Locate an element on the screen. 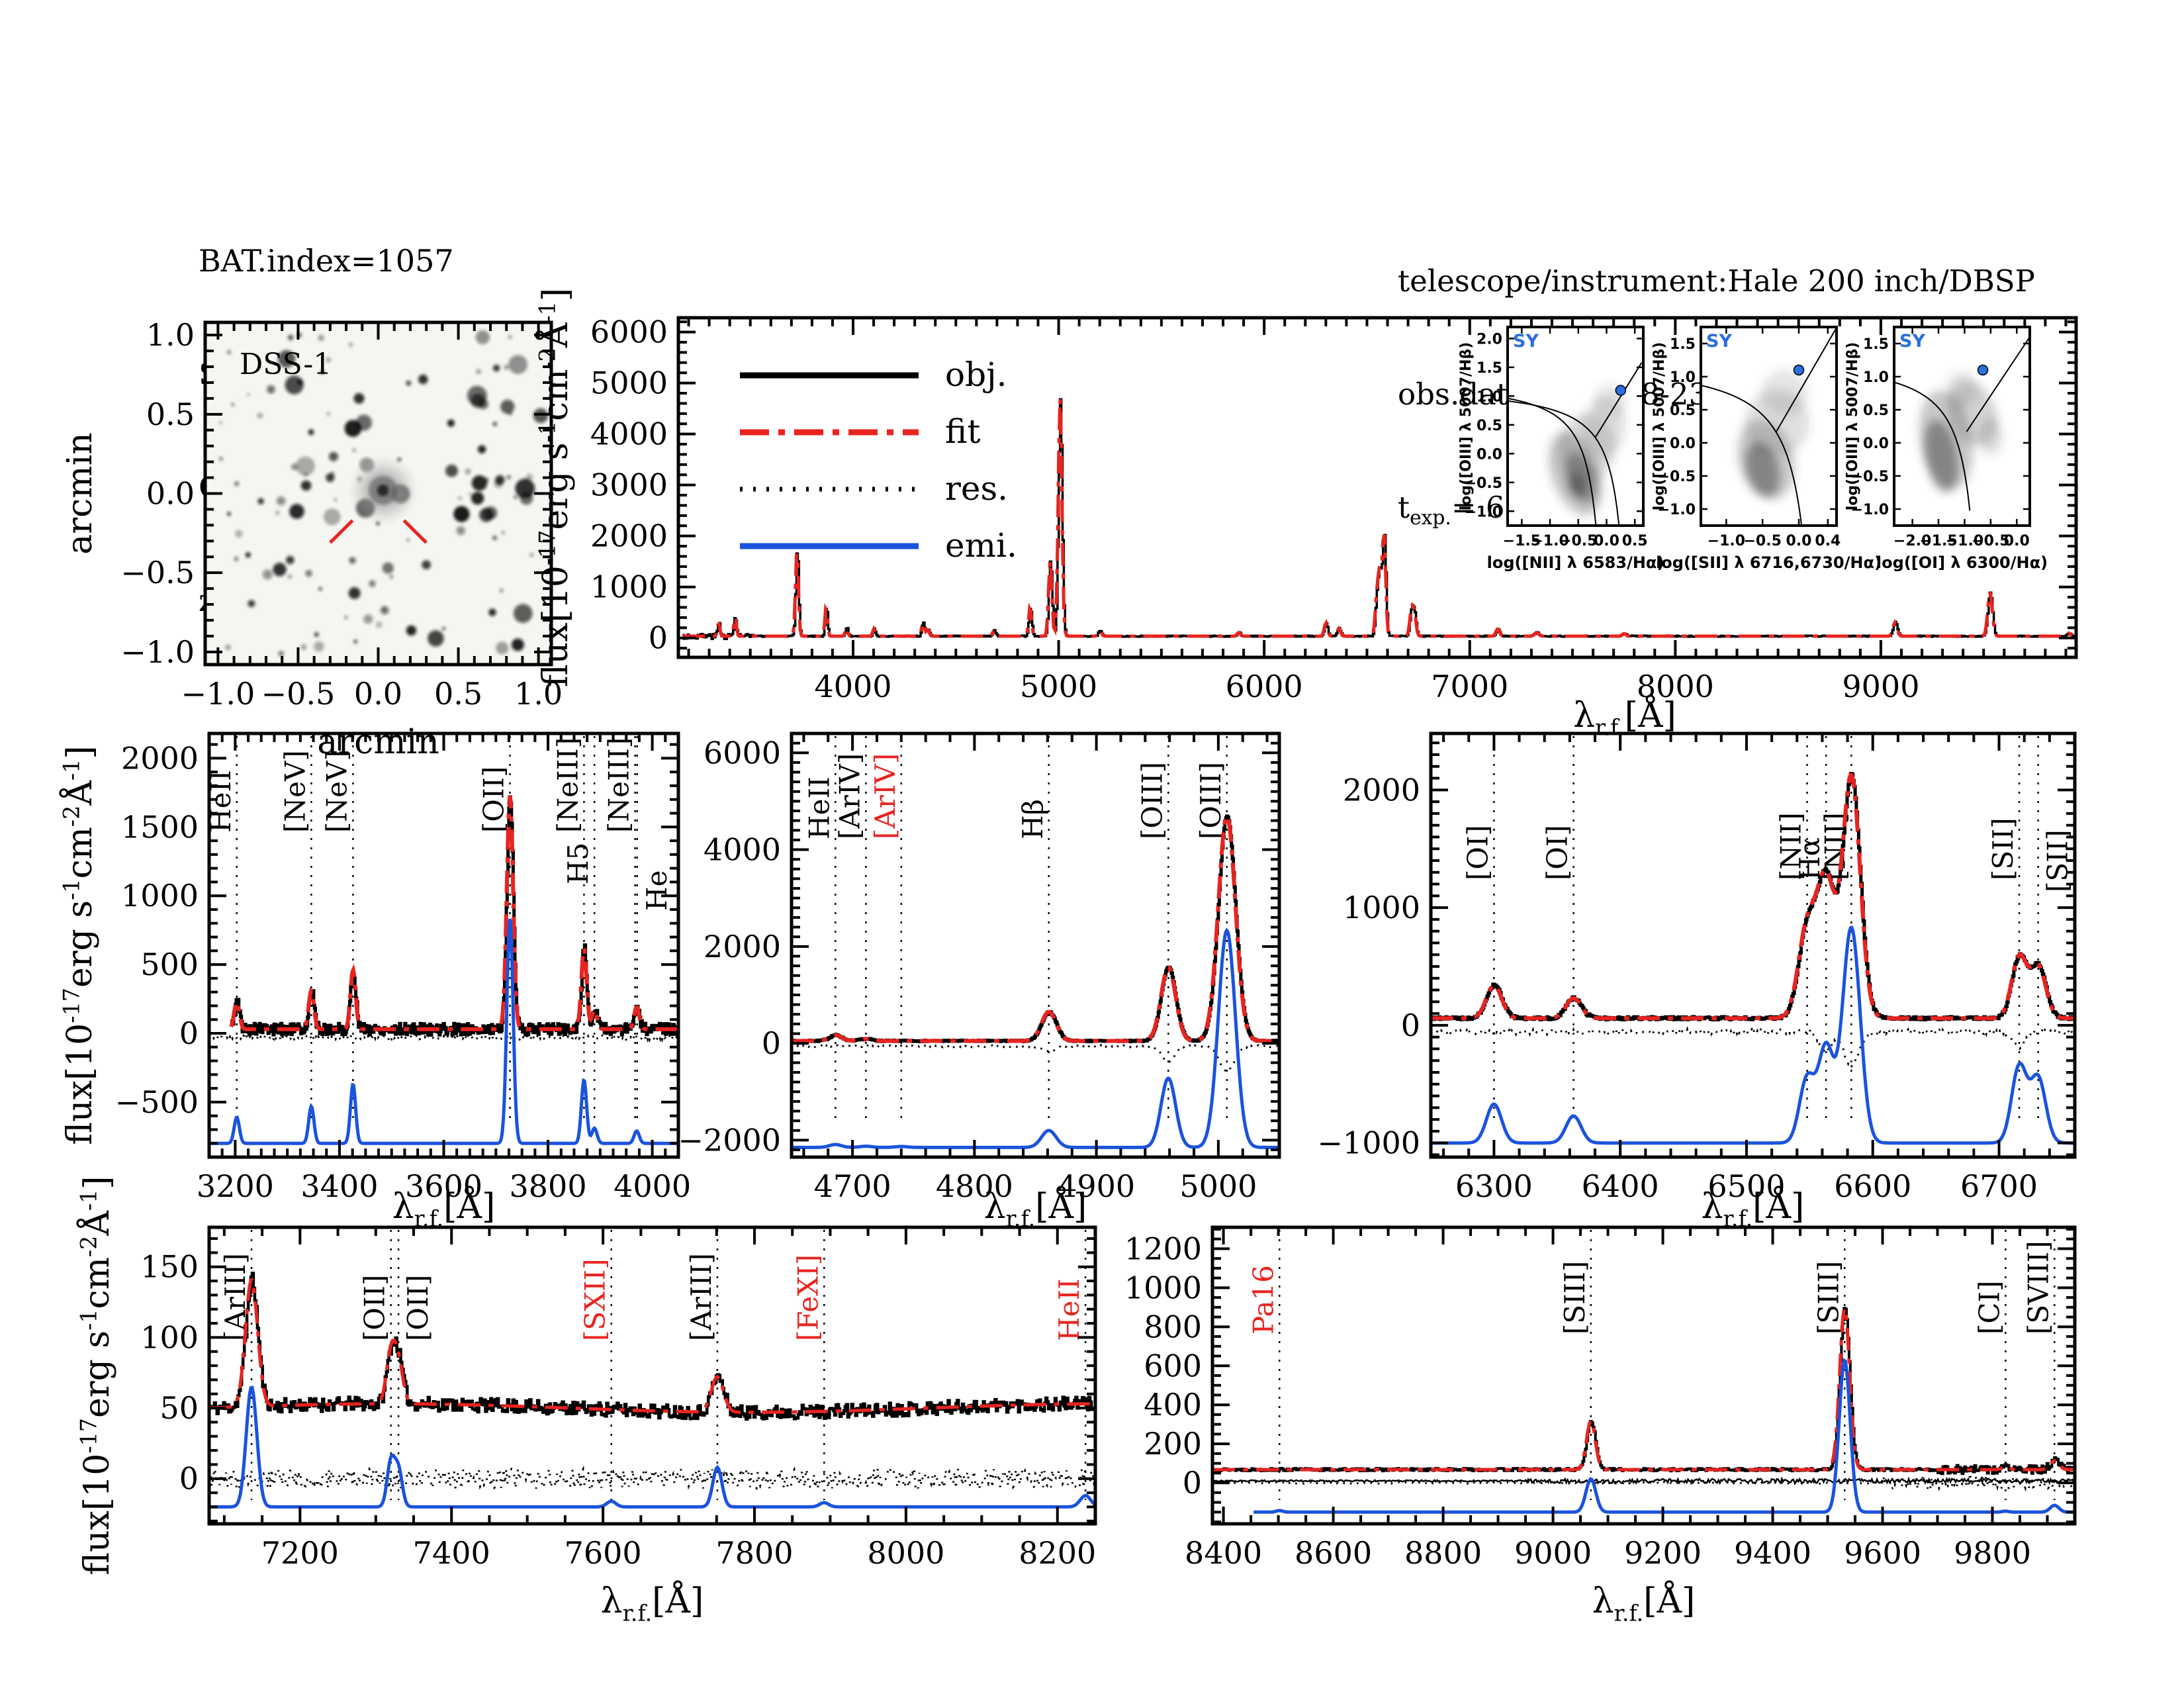 The image size is (2184, 1688). svg-text: 3000 is located at coordinates (629, 485).